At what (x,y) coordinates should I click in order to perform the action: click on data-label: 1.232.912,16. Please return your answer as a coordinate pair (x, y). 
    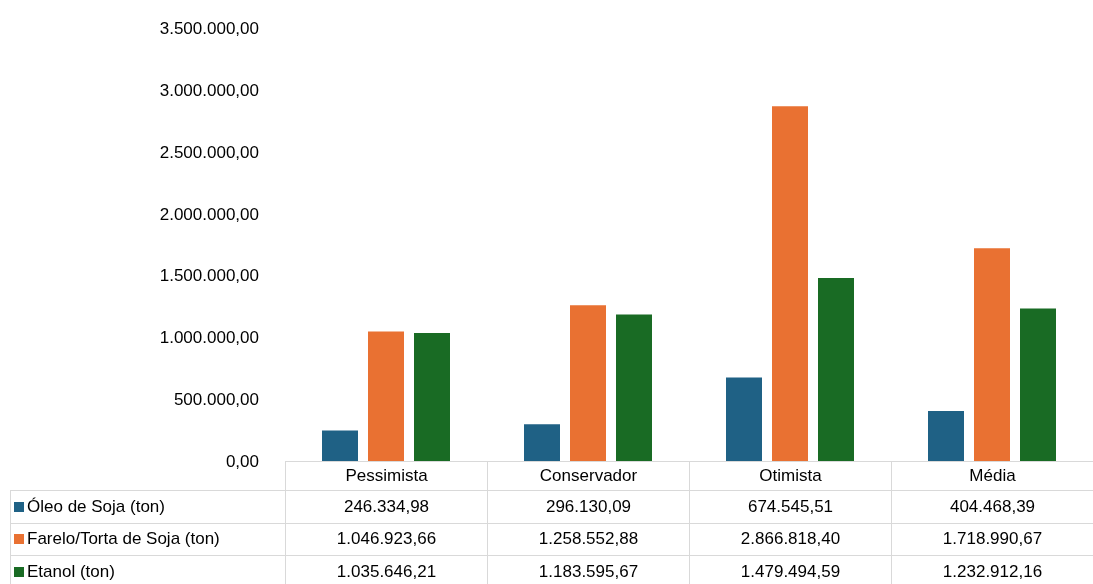
    Looking at the image, I should click on (992, 569).